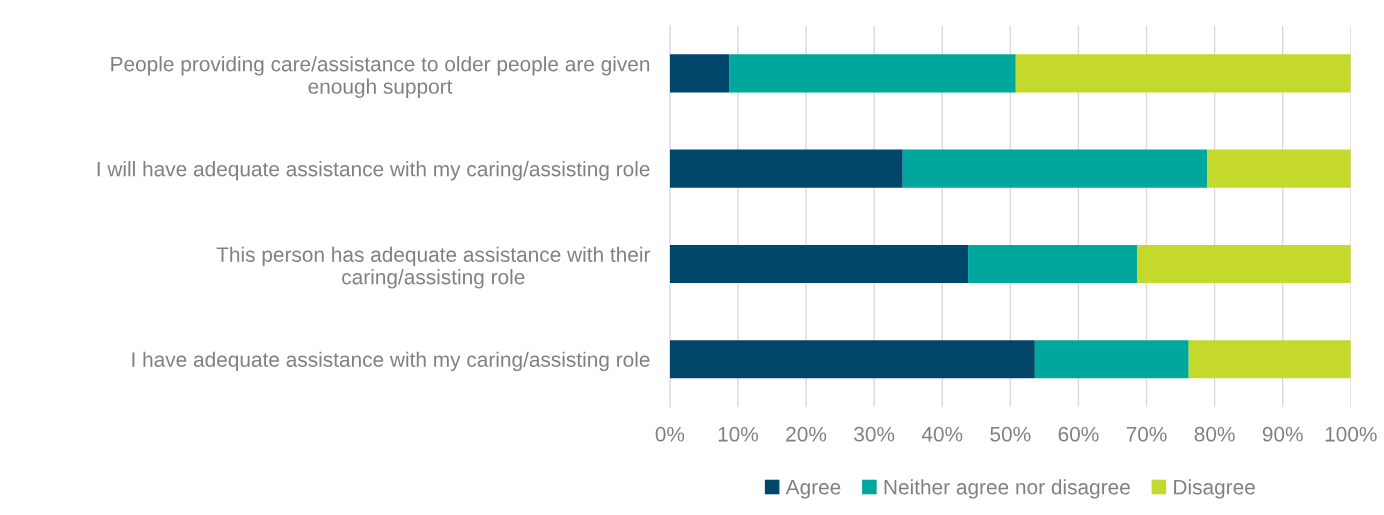  I want to click on x-tick-label: 60%, so click(1078, 434).